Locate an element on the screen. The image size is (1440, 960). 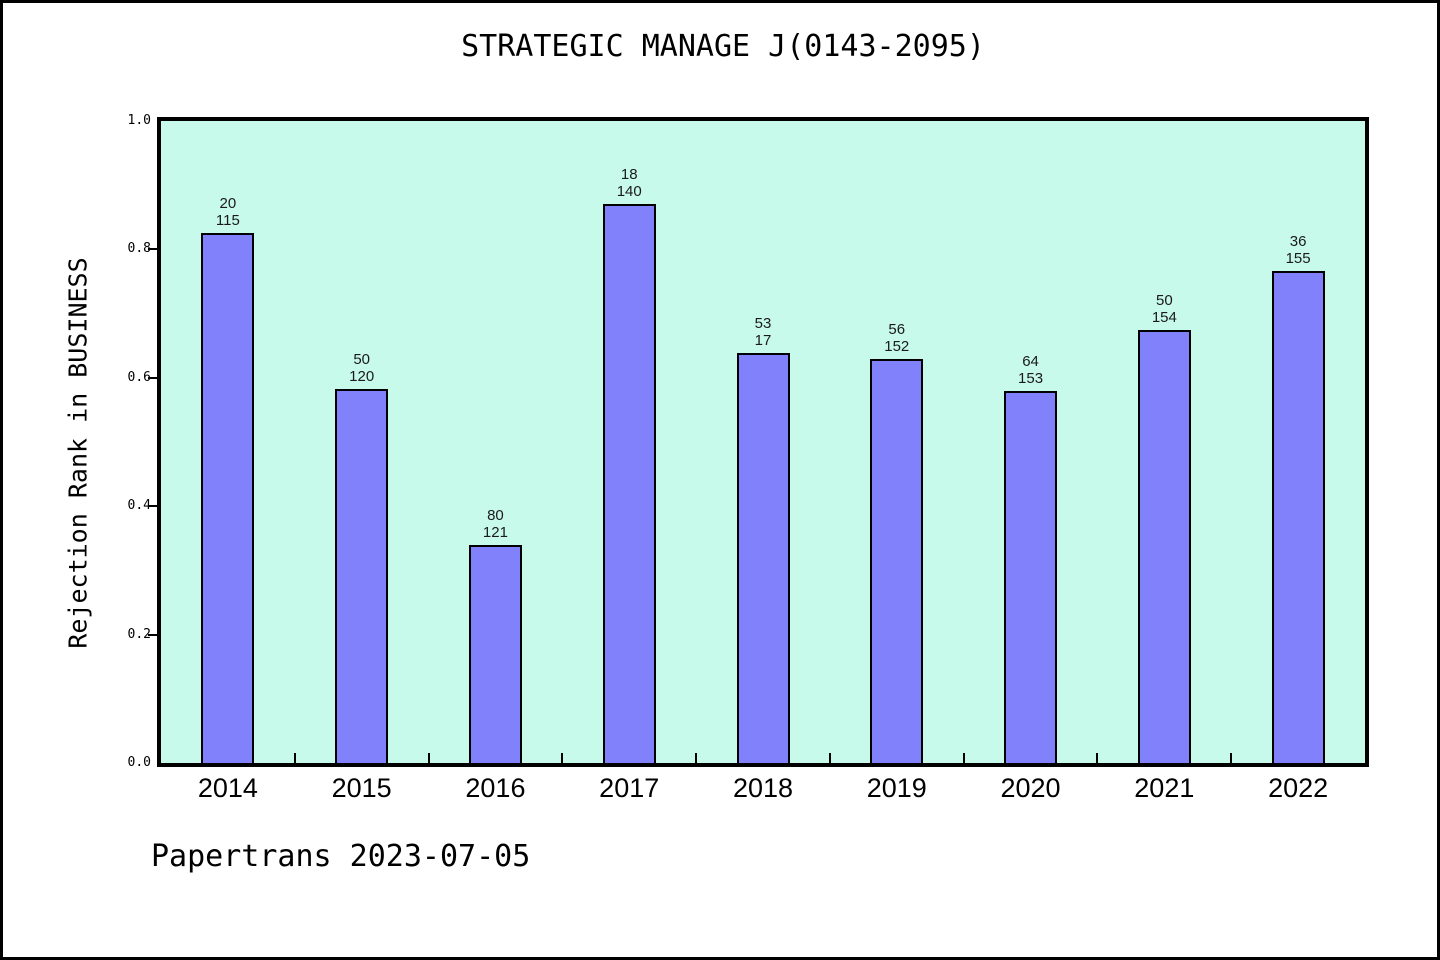
bar-2018 is located at coordinates (763, 558).